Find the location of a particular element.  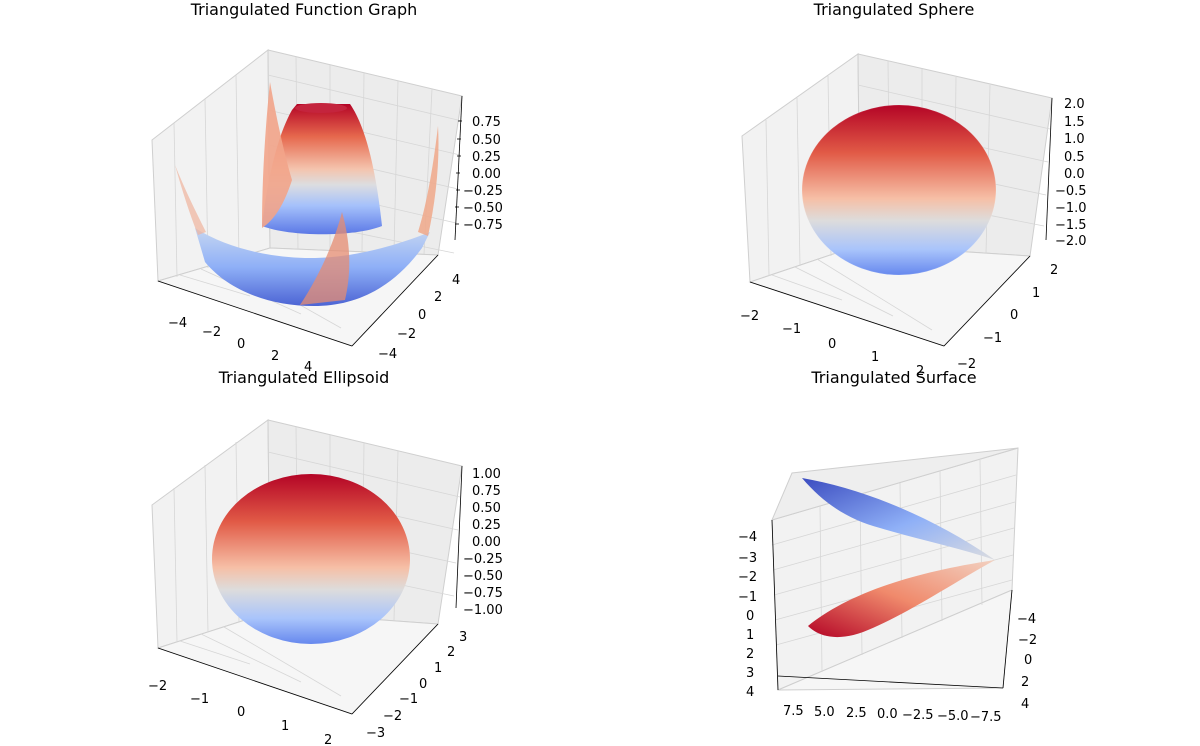

x-tick-label: 4 is located at coordinates (308, 367).